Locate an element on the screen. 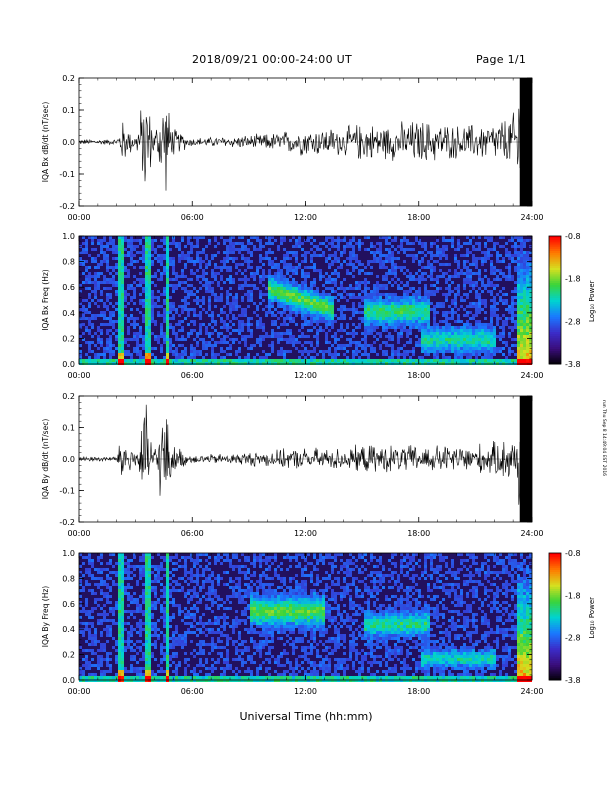  y-tick-label: 0.1 is located at coordinates (68, 110).